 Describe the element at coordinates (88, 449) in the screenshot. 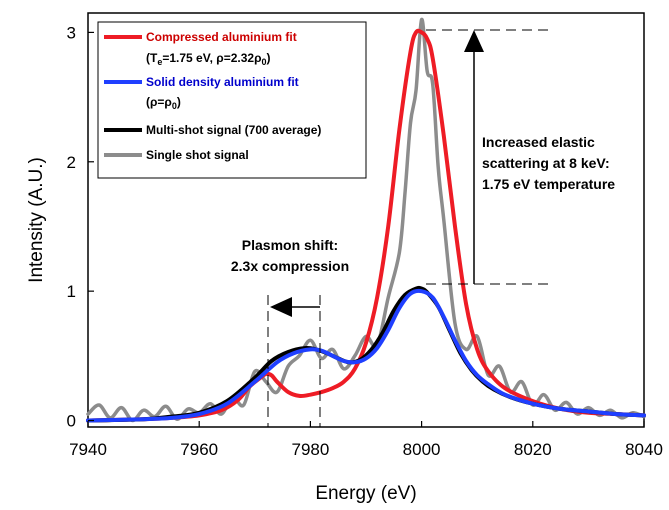

I see `x-tick-label: 7940` at that location.